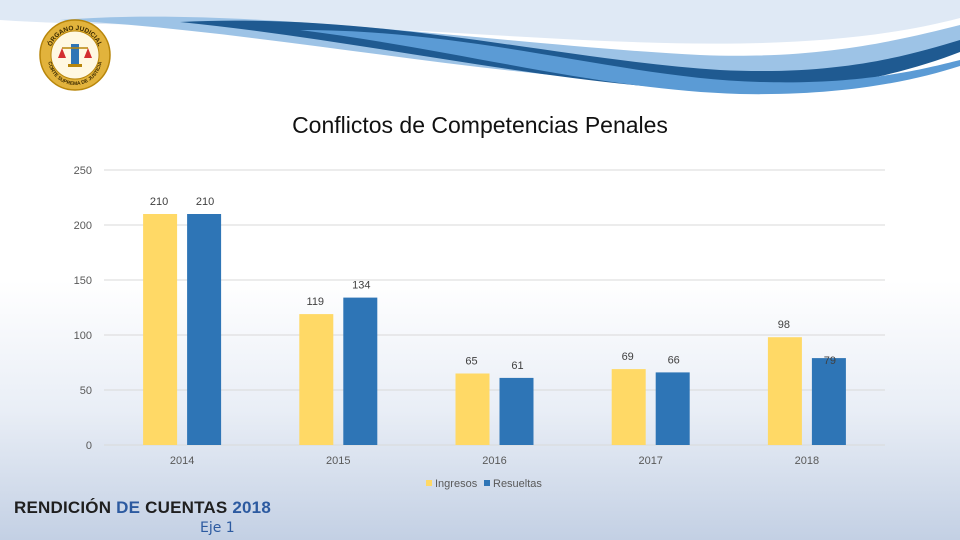  I want to click on bar-ingresos-2016, so click(472, 409).